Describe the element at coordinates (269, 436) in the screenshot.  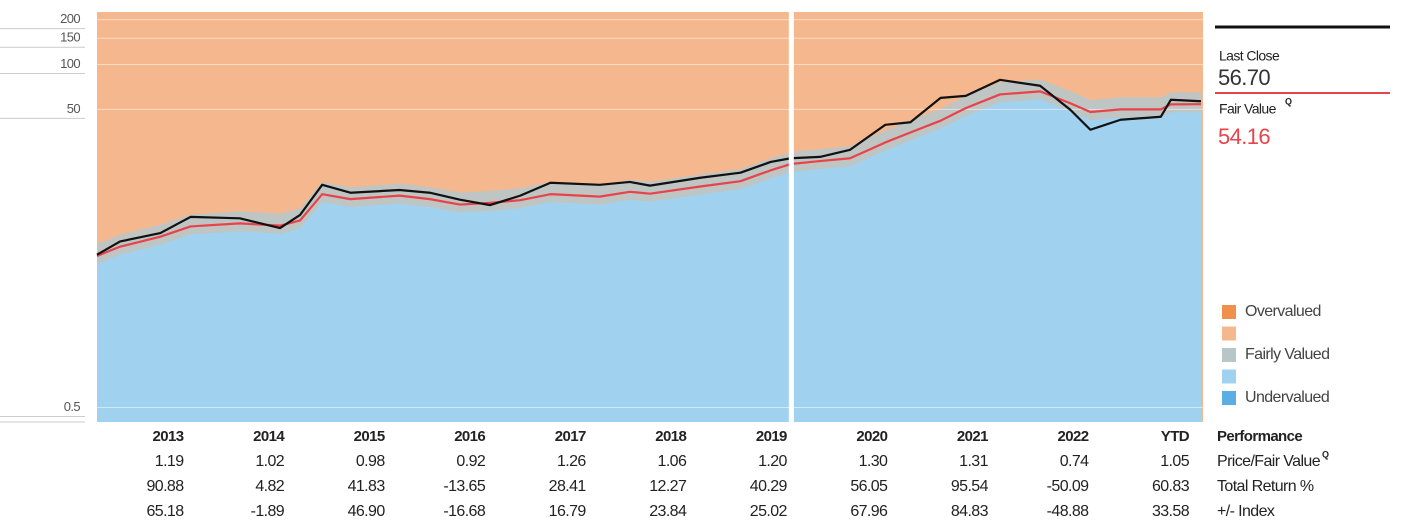
I see `column-header: 2014` at that location.